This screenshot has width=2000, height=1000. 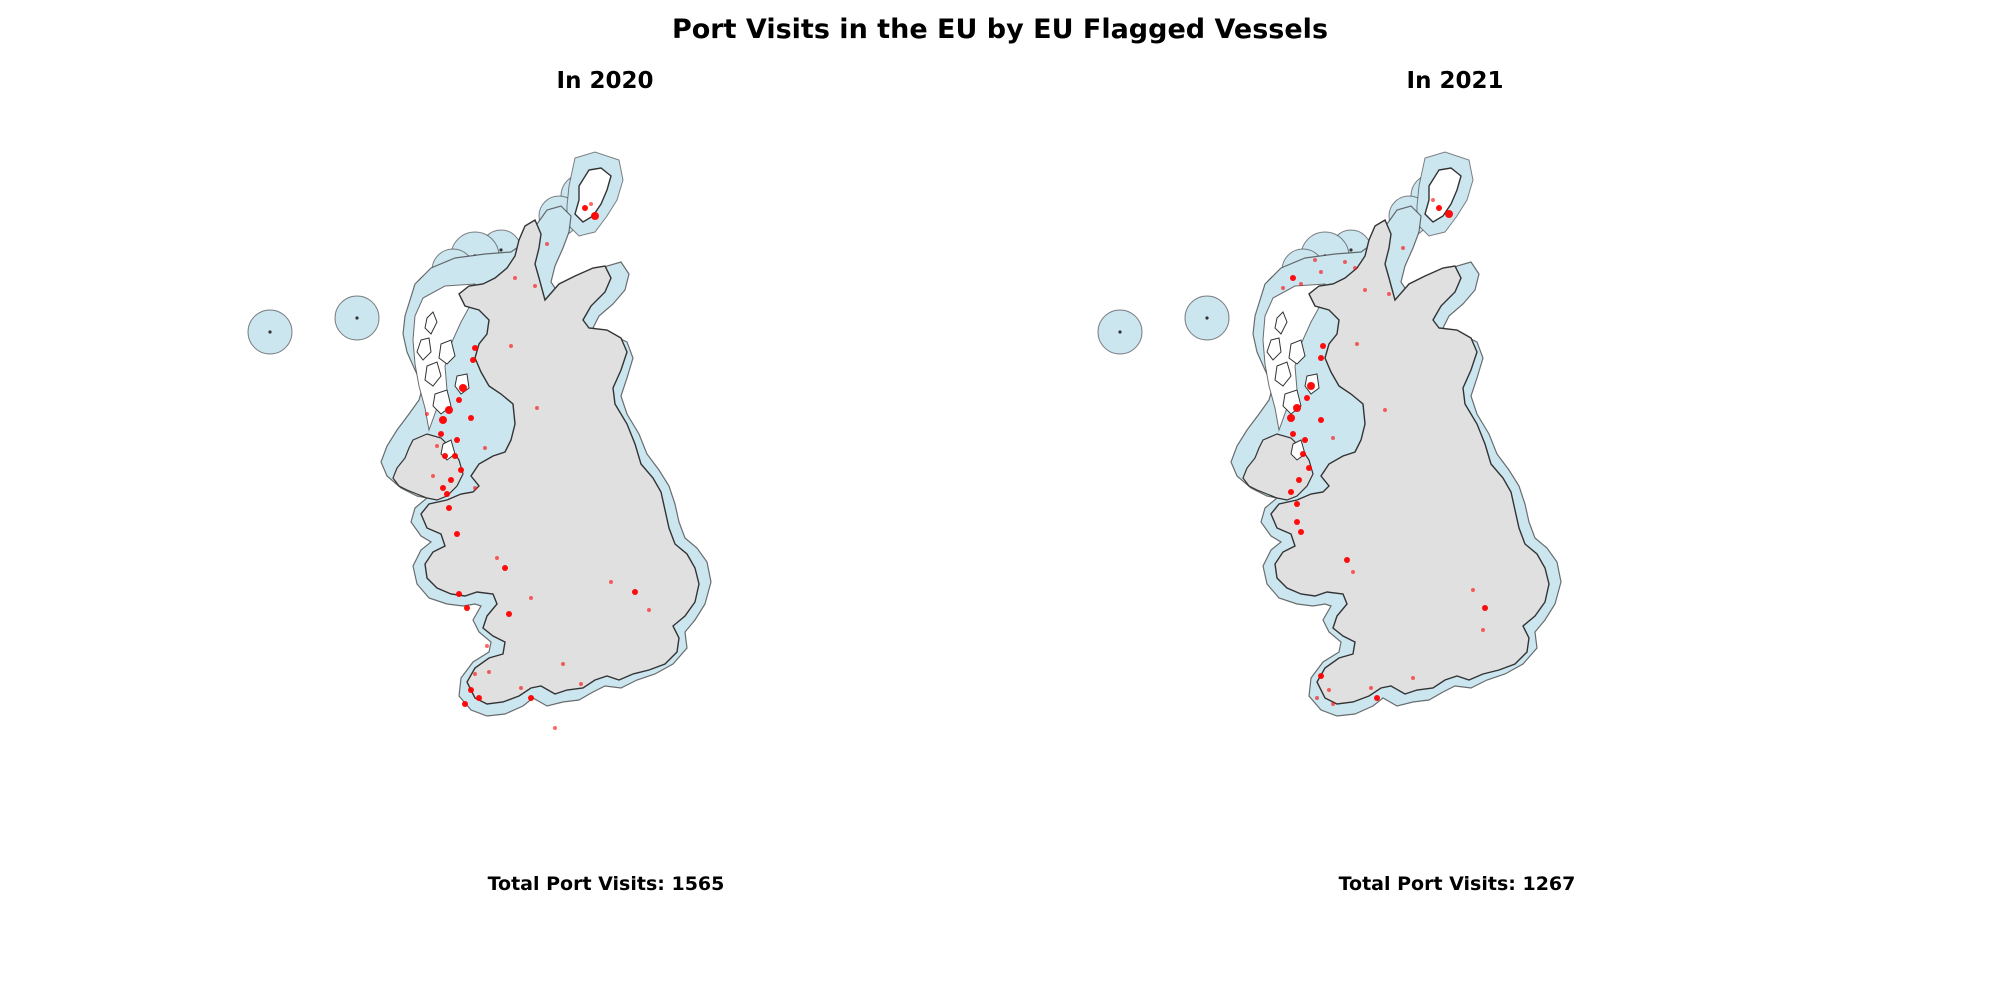 What do you see at coordinates (1443, 195) in the screenshot?
I see `shetland-land` at bounding box center [1443, 195].